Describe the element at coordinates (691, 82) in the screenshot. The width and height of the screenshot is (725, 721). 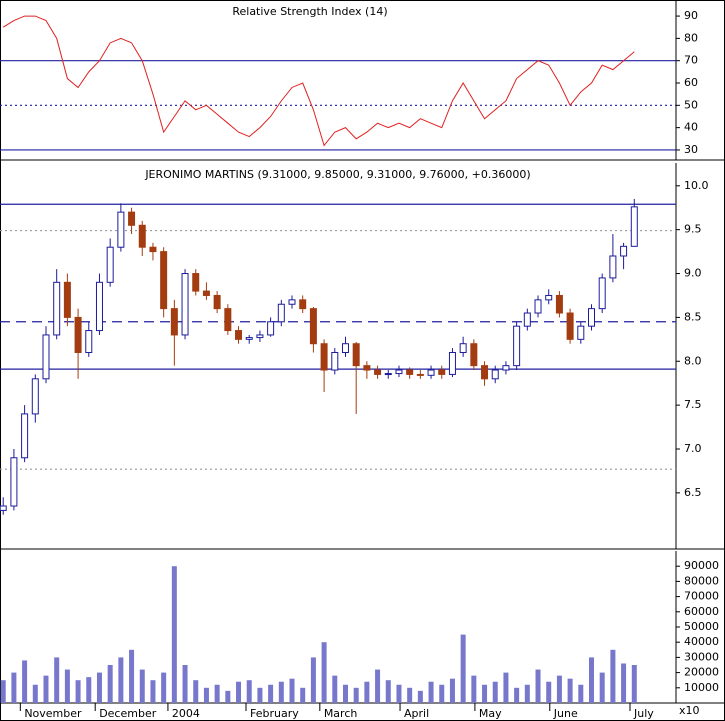
I see `y-tick-label: 60` at that location.